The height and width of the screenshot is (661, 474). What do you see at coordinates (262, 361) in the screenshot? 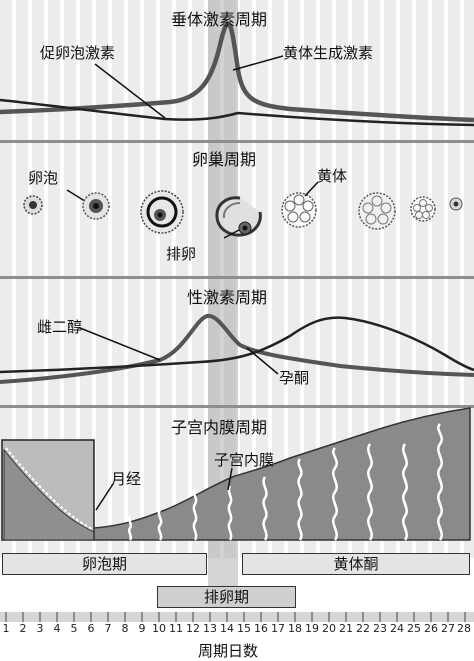
I see `progesterone-leader-line` at bounding box center [262, 361].